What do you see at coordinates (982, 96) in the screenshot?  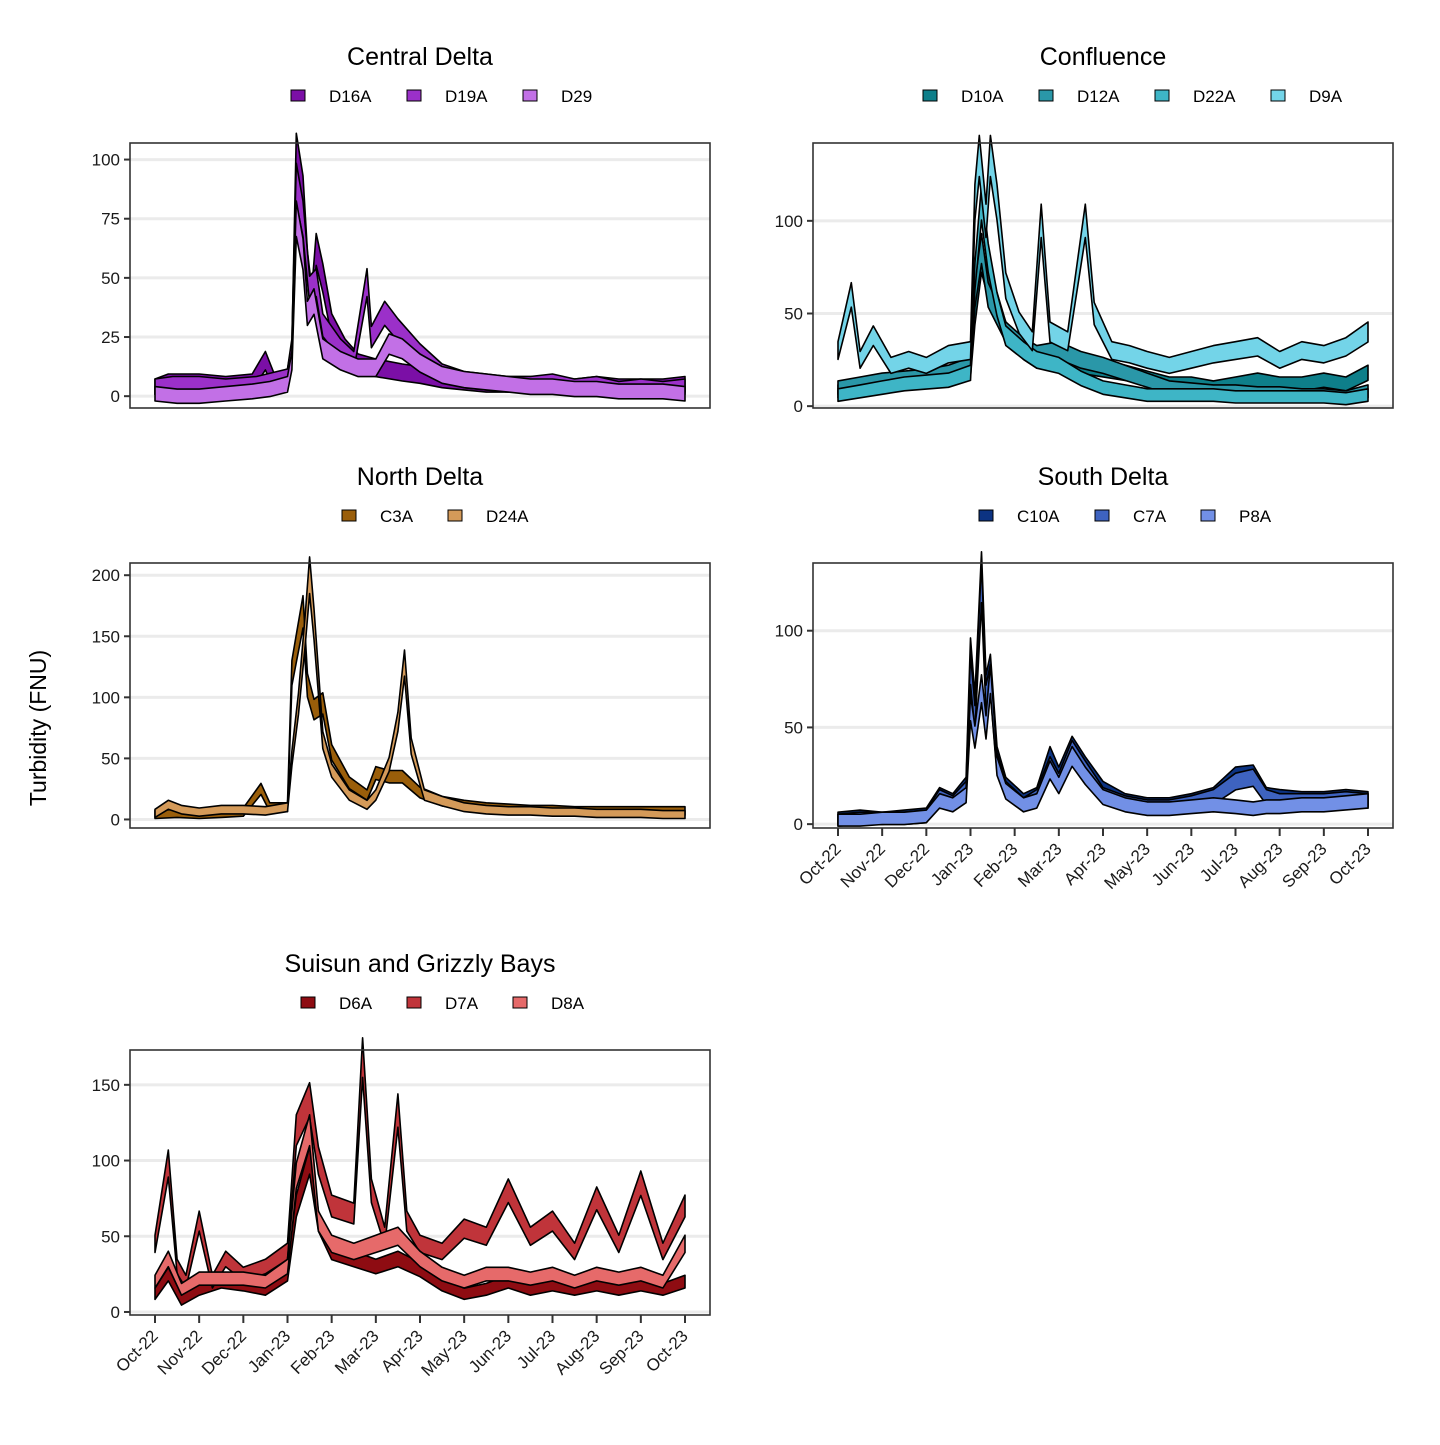 I see `legend-label: D10A` at bounding box center [982, 96].